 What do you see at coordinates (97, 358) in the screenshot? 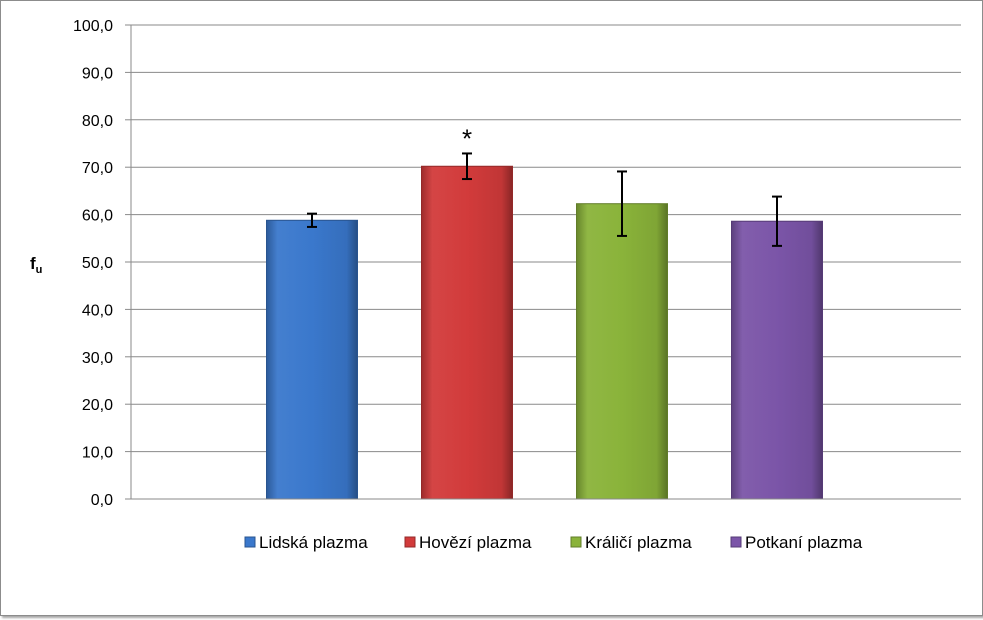
I see `y-tick-label: 30,0` at bounding box center [97, 358].